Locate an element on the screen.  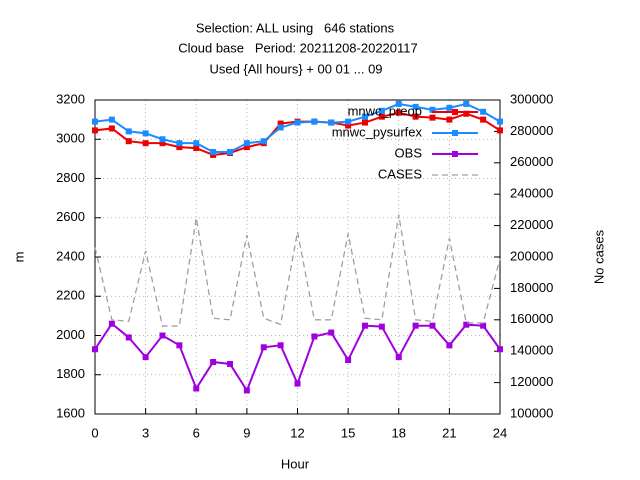
legend-label: CASES is located at coordinates (400, 173).